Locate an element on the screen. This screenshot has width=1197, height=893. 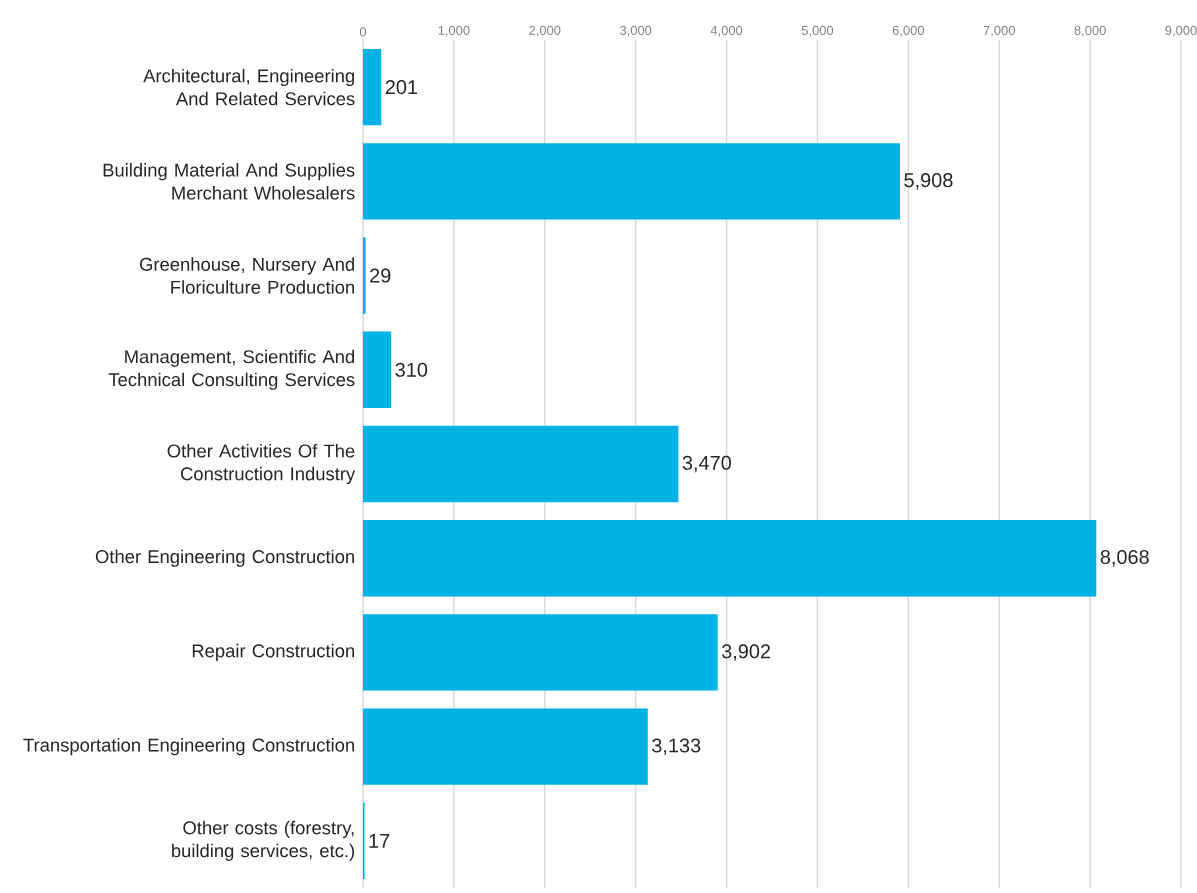
x-tick-label: 2,000 is located at coordinates (545, 31).